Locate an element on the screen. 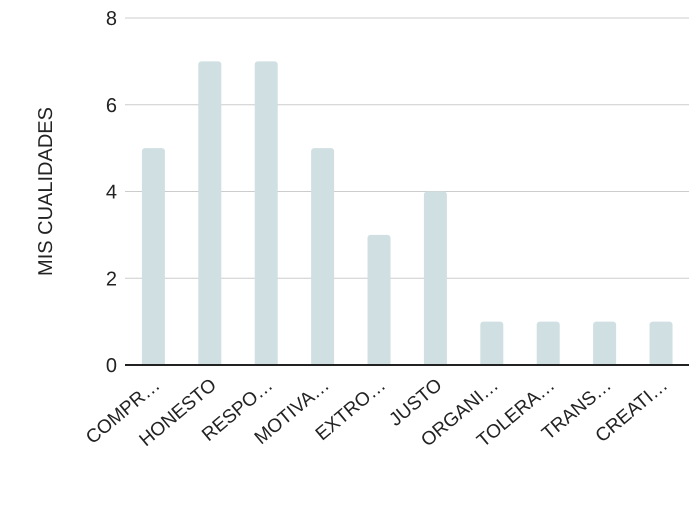  y-tick-label: 0 is located at coordinates (111, 366).